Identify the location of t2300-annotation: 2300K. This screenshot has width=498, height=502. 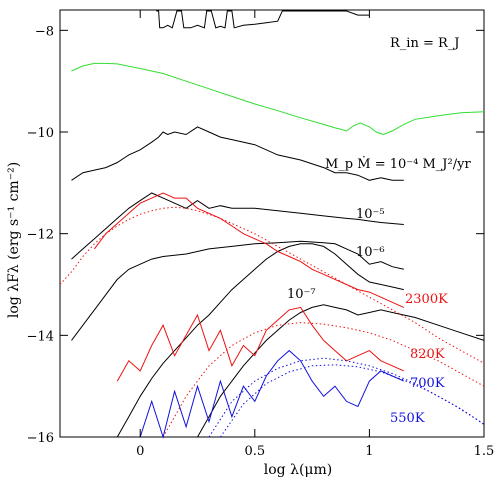
(426, 299).